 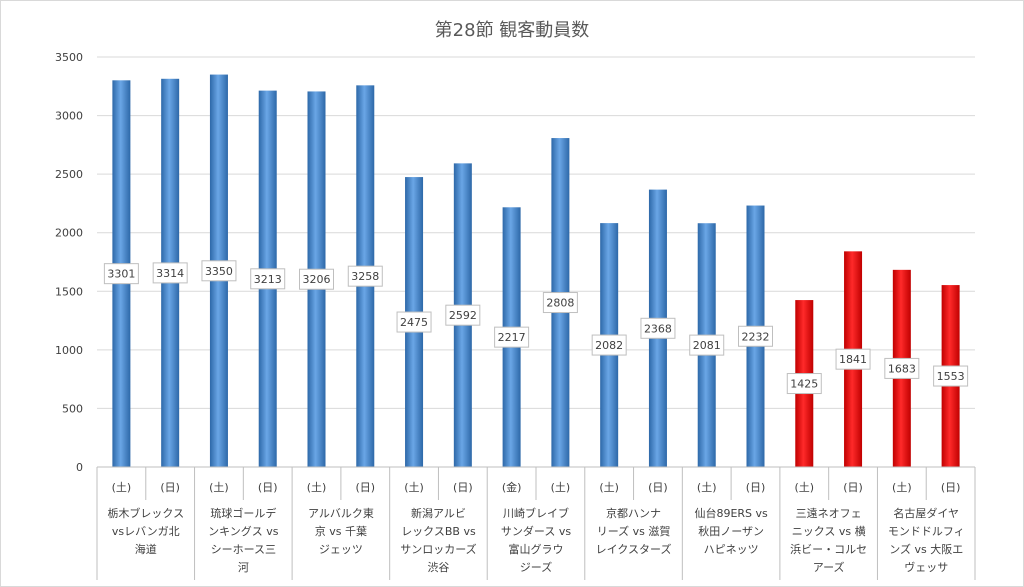 I want to click on x-group-label: ンキングス vs, so click(x=243, y=531).